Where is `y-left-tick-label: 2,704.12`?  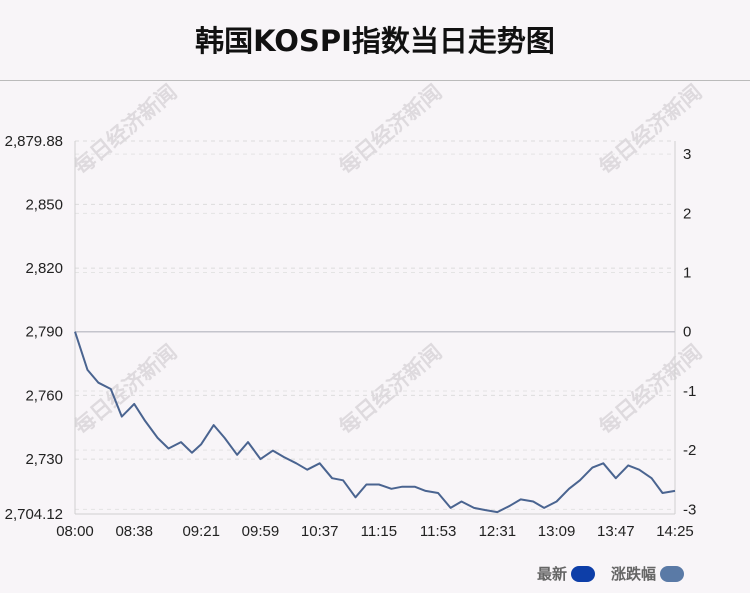 y-left-tick-label: 2,704.12 is located at coordinates (34, 514).